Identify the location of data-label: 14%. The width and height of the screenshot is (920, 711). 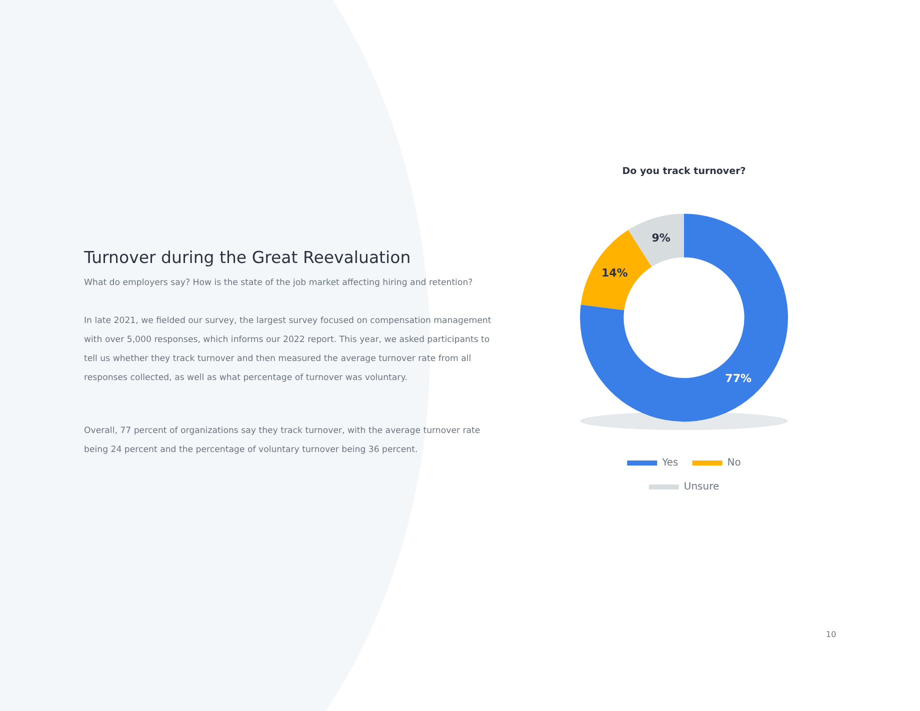
(614, 273).